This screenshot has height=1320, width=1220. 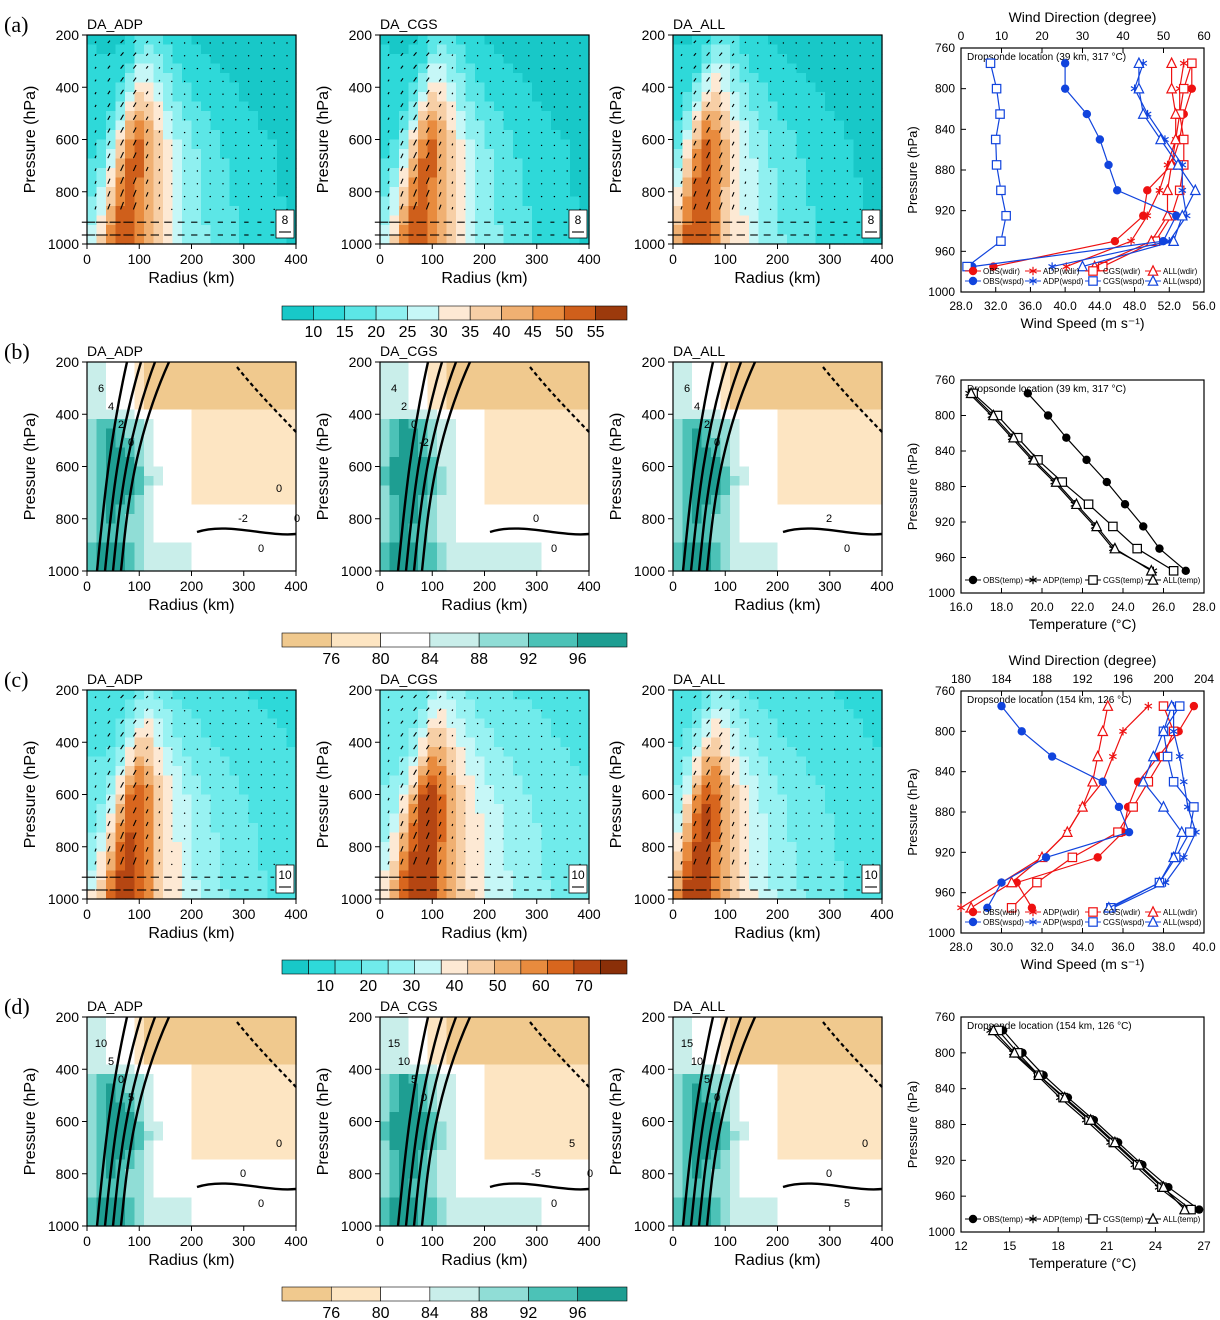 What do you see at coordinates (484, 278) in the screenshot?
I see `x-axis-title: Radius (km)` at bounding box center [484, 278].